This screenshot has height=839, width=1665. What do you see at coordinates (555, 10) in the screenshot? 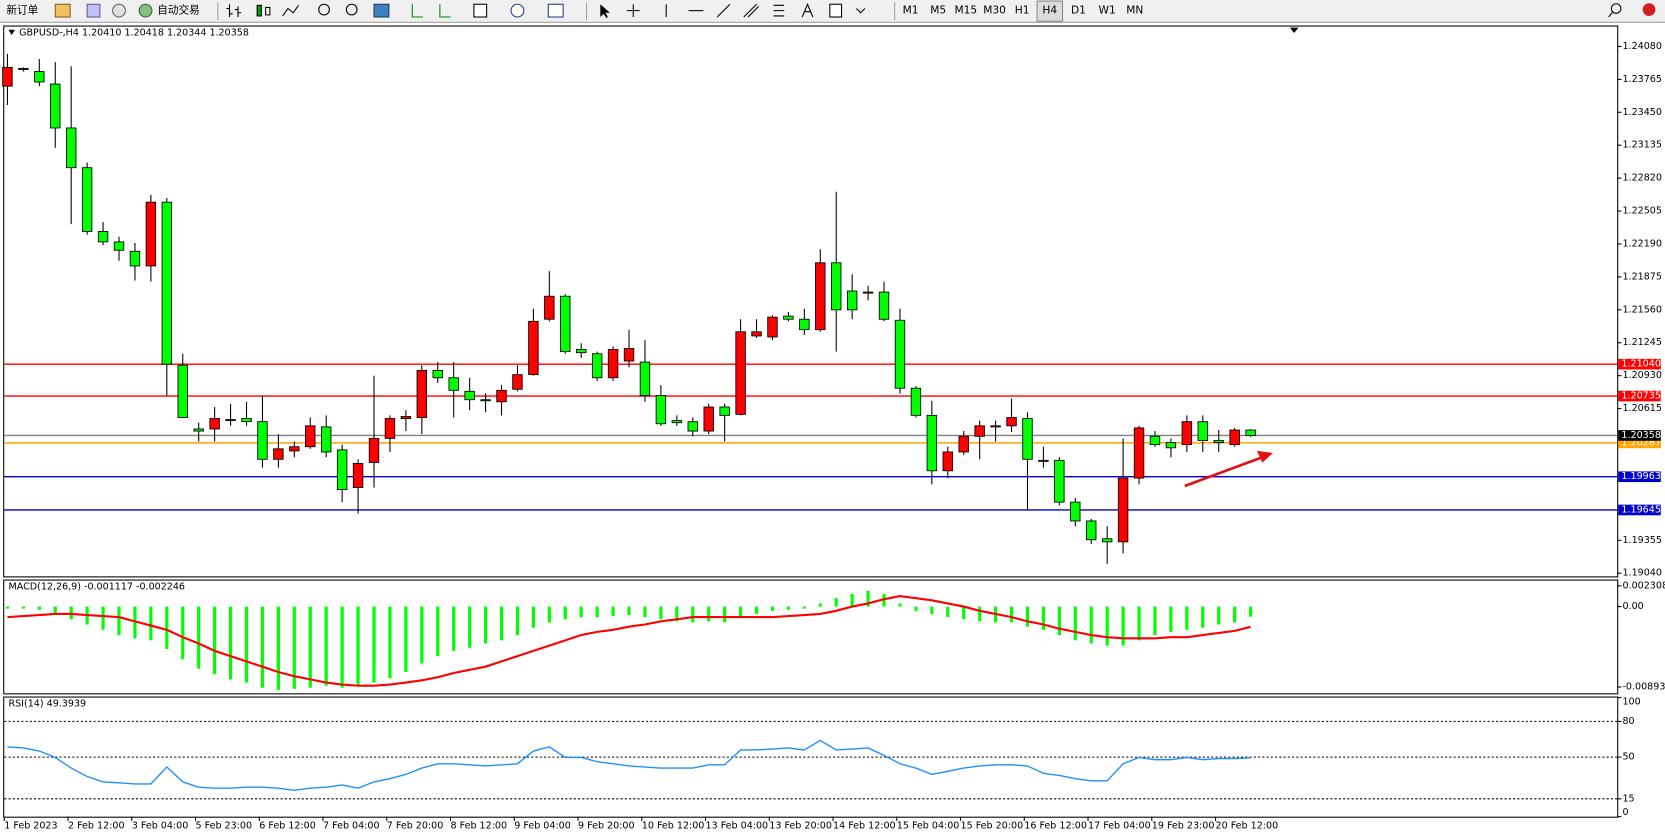
I see `templates-icon` at bounding box center [555, 10].